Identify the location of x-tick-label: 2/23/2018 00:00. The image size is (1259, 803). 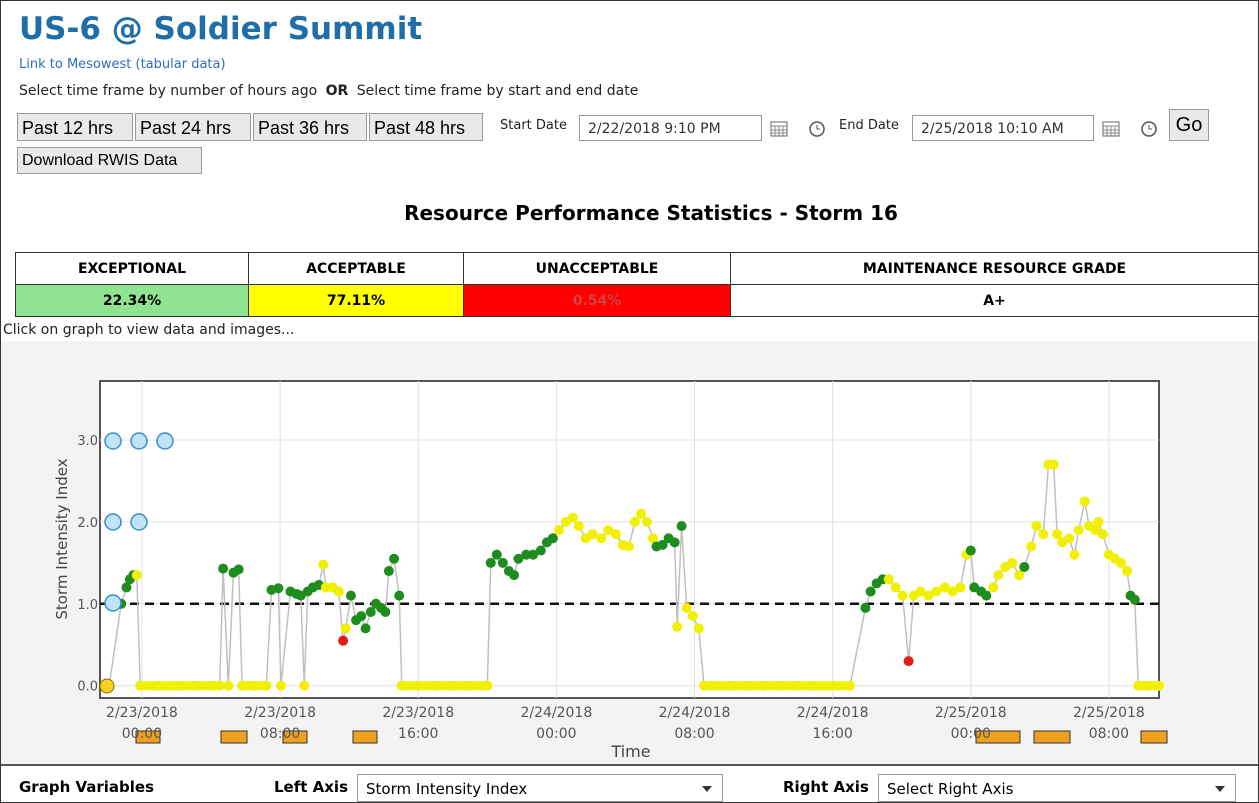
(142, 723).